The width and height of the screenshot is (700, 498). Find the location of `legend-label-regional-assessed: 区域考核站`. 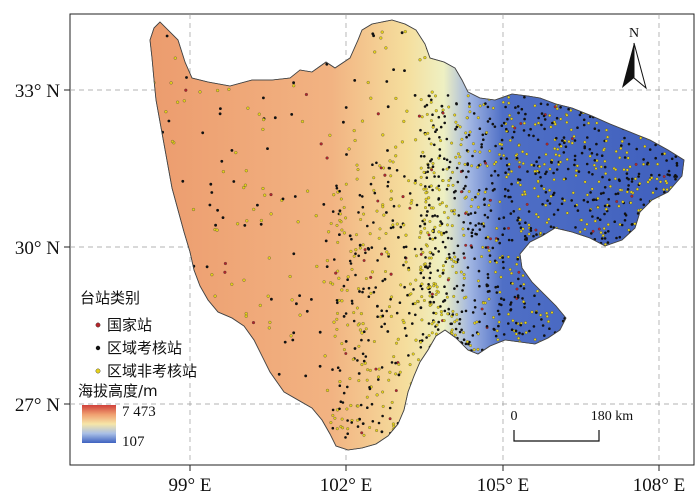

legend-label-regional-assessed: 区域考核站 is located at coordinates (144, 348).